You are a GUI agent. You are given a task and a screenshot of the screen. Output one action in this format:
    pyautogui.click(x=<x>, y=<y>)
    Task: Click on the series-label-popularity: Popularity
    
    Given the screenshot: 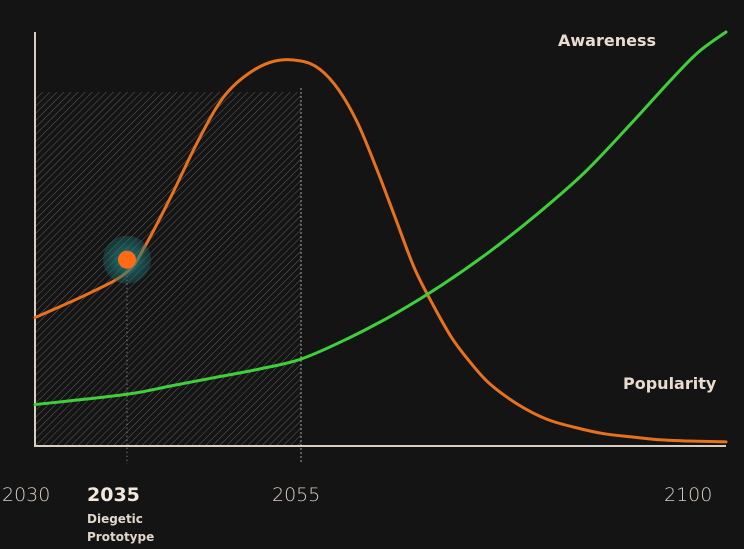 What is the action you would take?
    pyautogui.click(x=670, y=383)
    